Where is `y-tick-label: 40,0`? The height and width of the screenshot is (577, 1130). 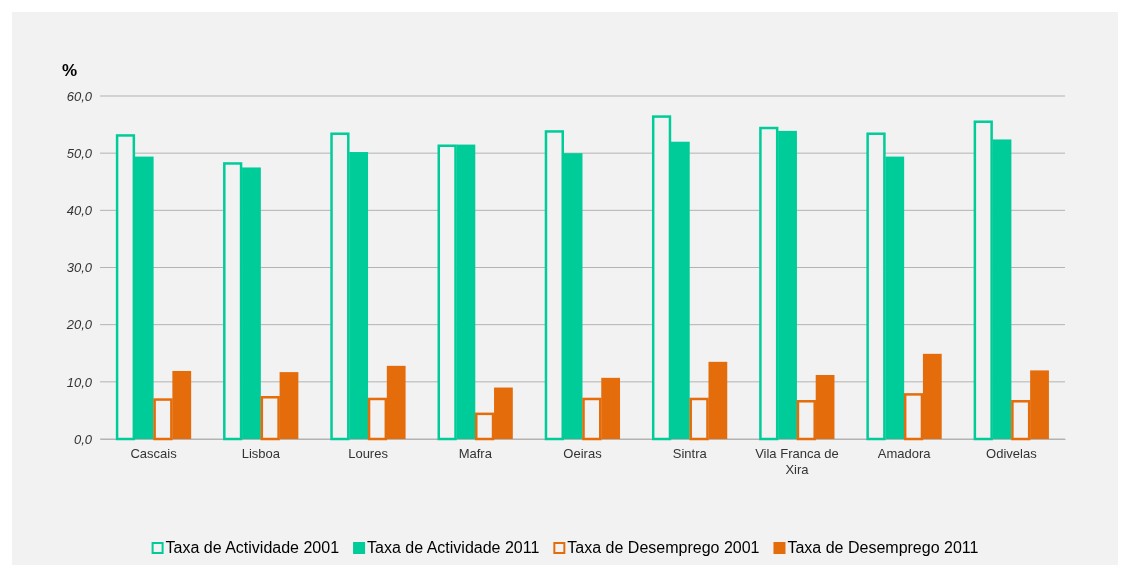 y-tick-label: 40,0 is located at coordinates (79, 210).